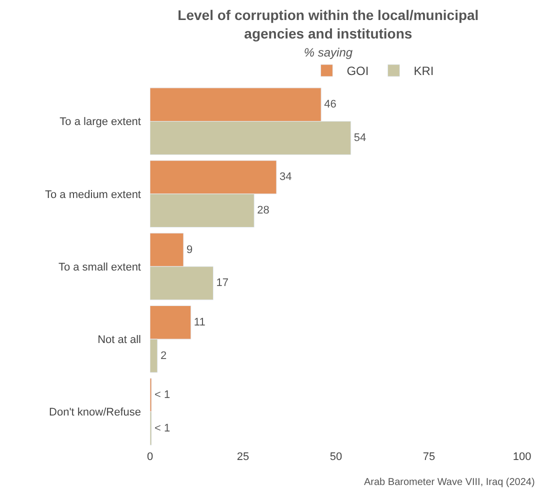  I want to click on chart-subtitle: % saying, so click(328, 53).